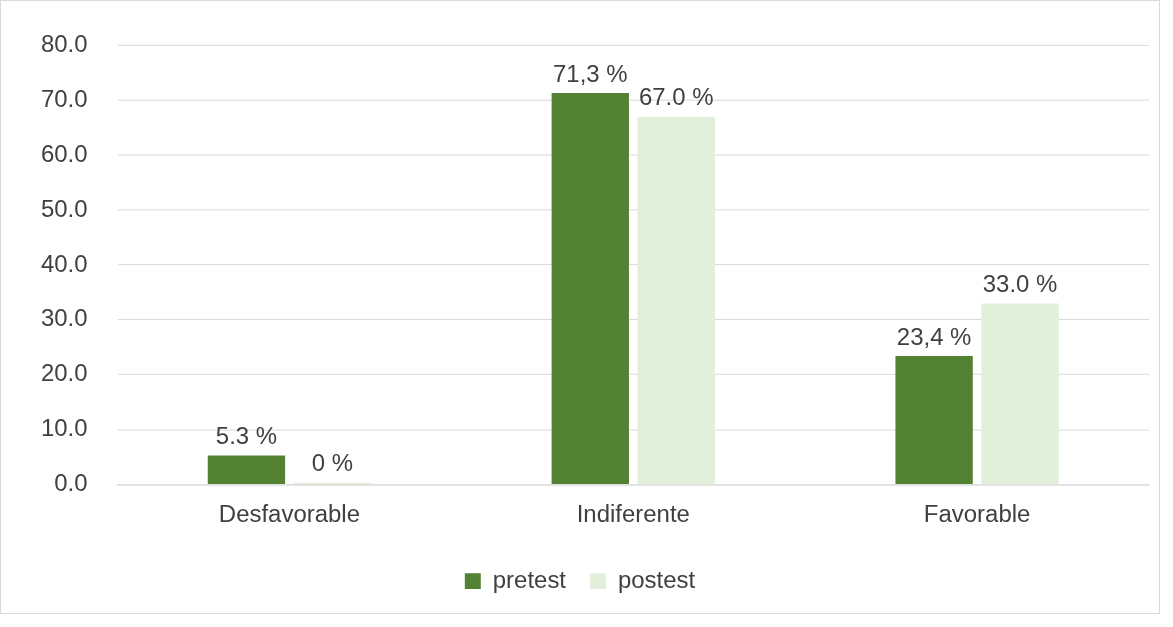 This screenshot has height=627, width=1173. What do you see at coordinates (977, 513) in the screenshot?
I see `x-tick-label: Favorable` at bounding box center [977, 513].